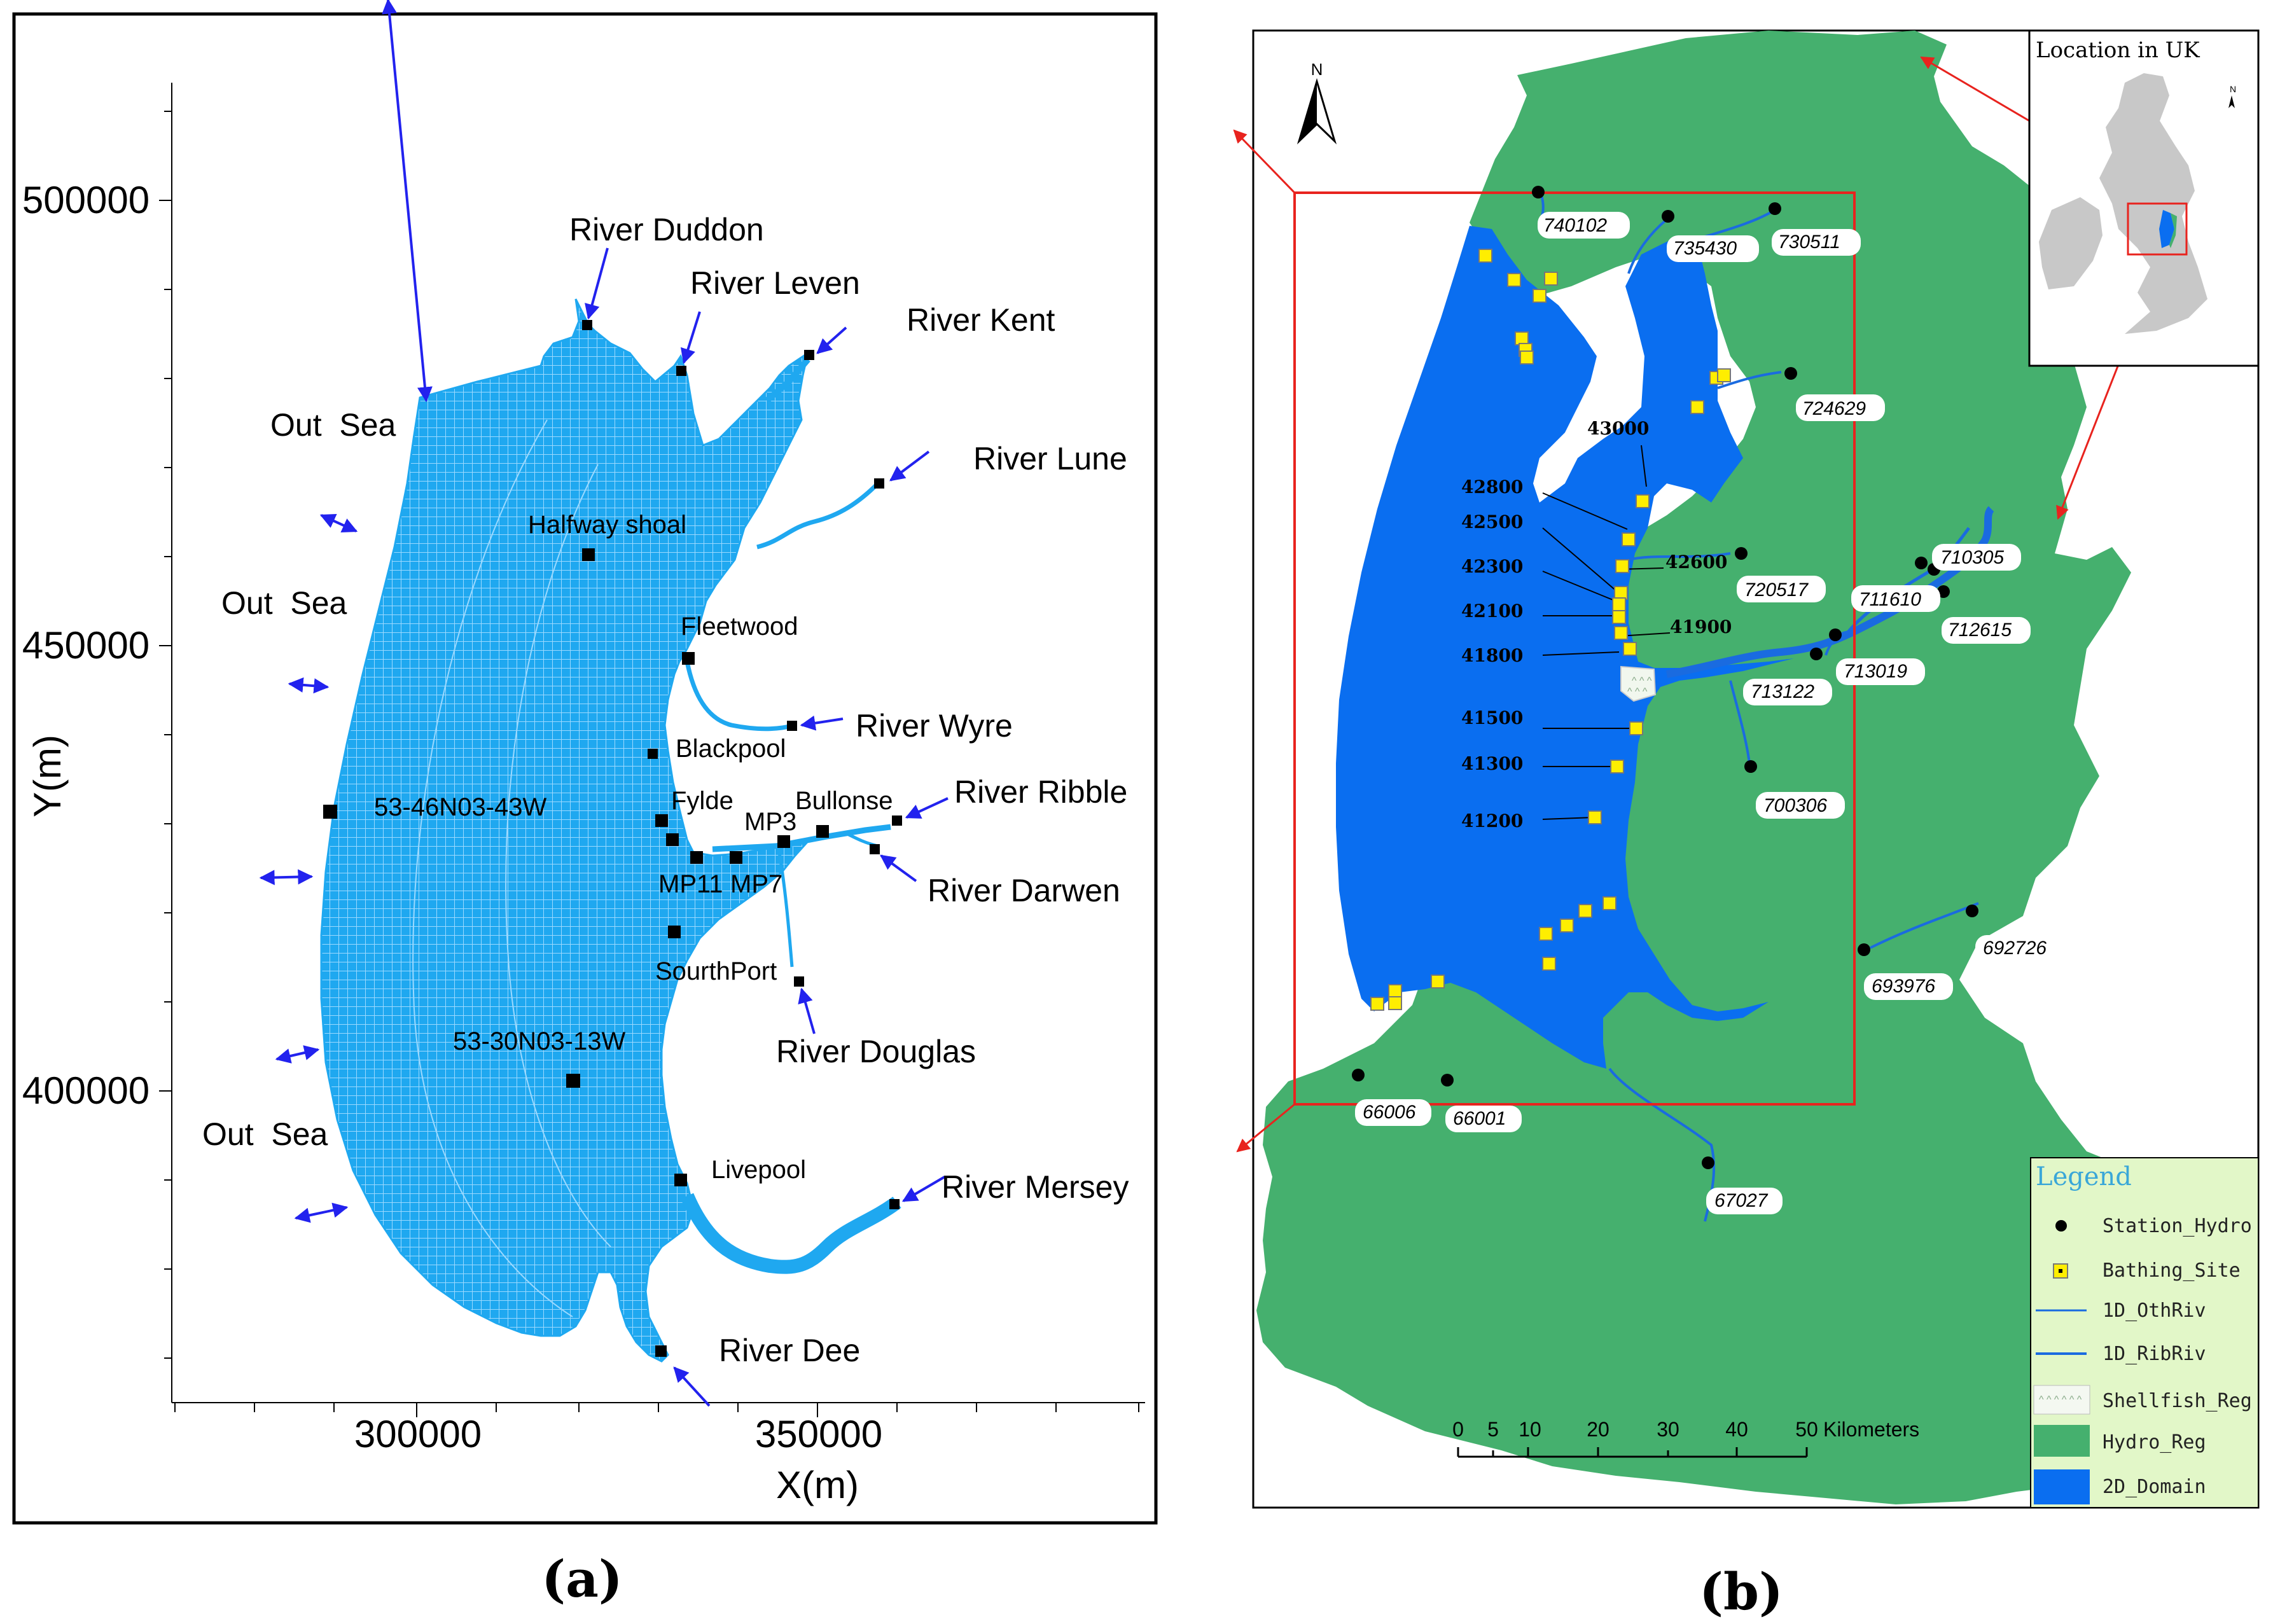  Describe the element at coordinates (981, 320) in the screenshot. I see `label-river-kent: River Kent` at that location.